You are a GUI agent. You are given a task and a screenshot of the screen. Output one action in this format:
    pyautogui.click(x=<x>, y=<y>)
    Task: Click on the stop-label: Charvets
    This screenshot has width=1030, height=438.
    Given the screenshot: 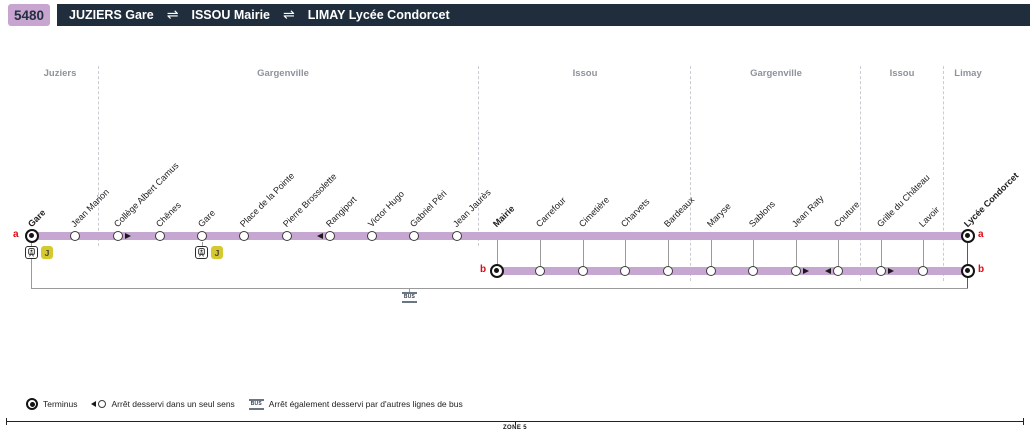 What is the action you would take?
    pyautogui.click(x=635, y=212)
    